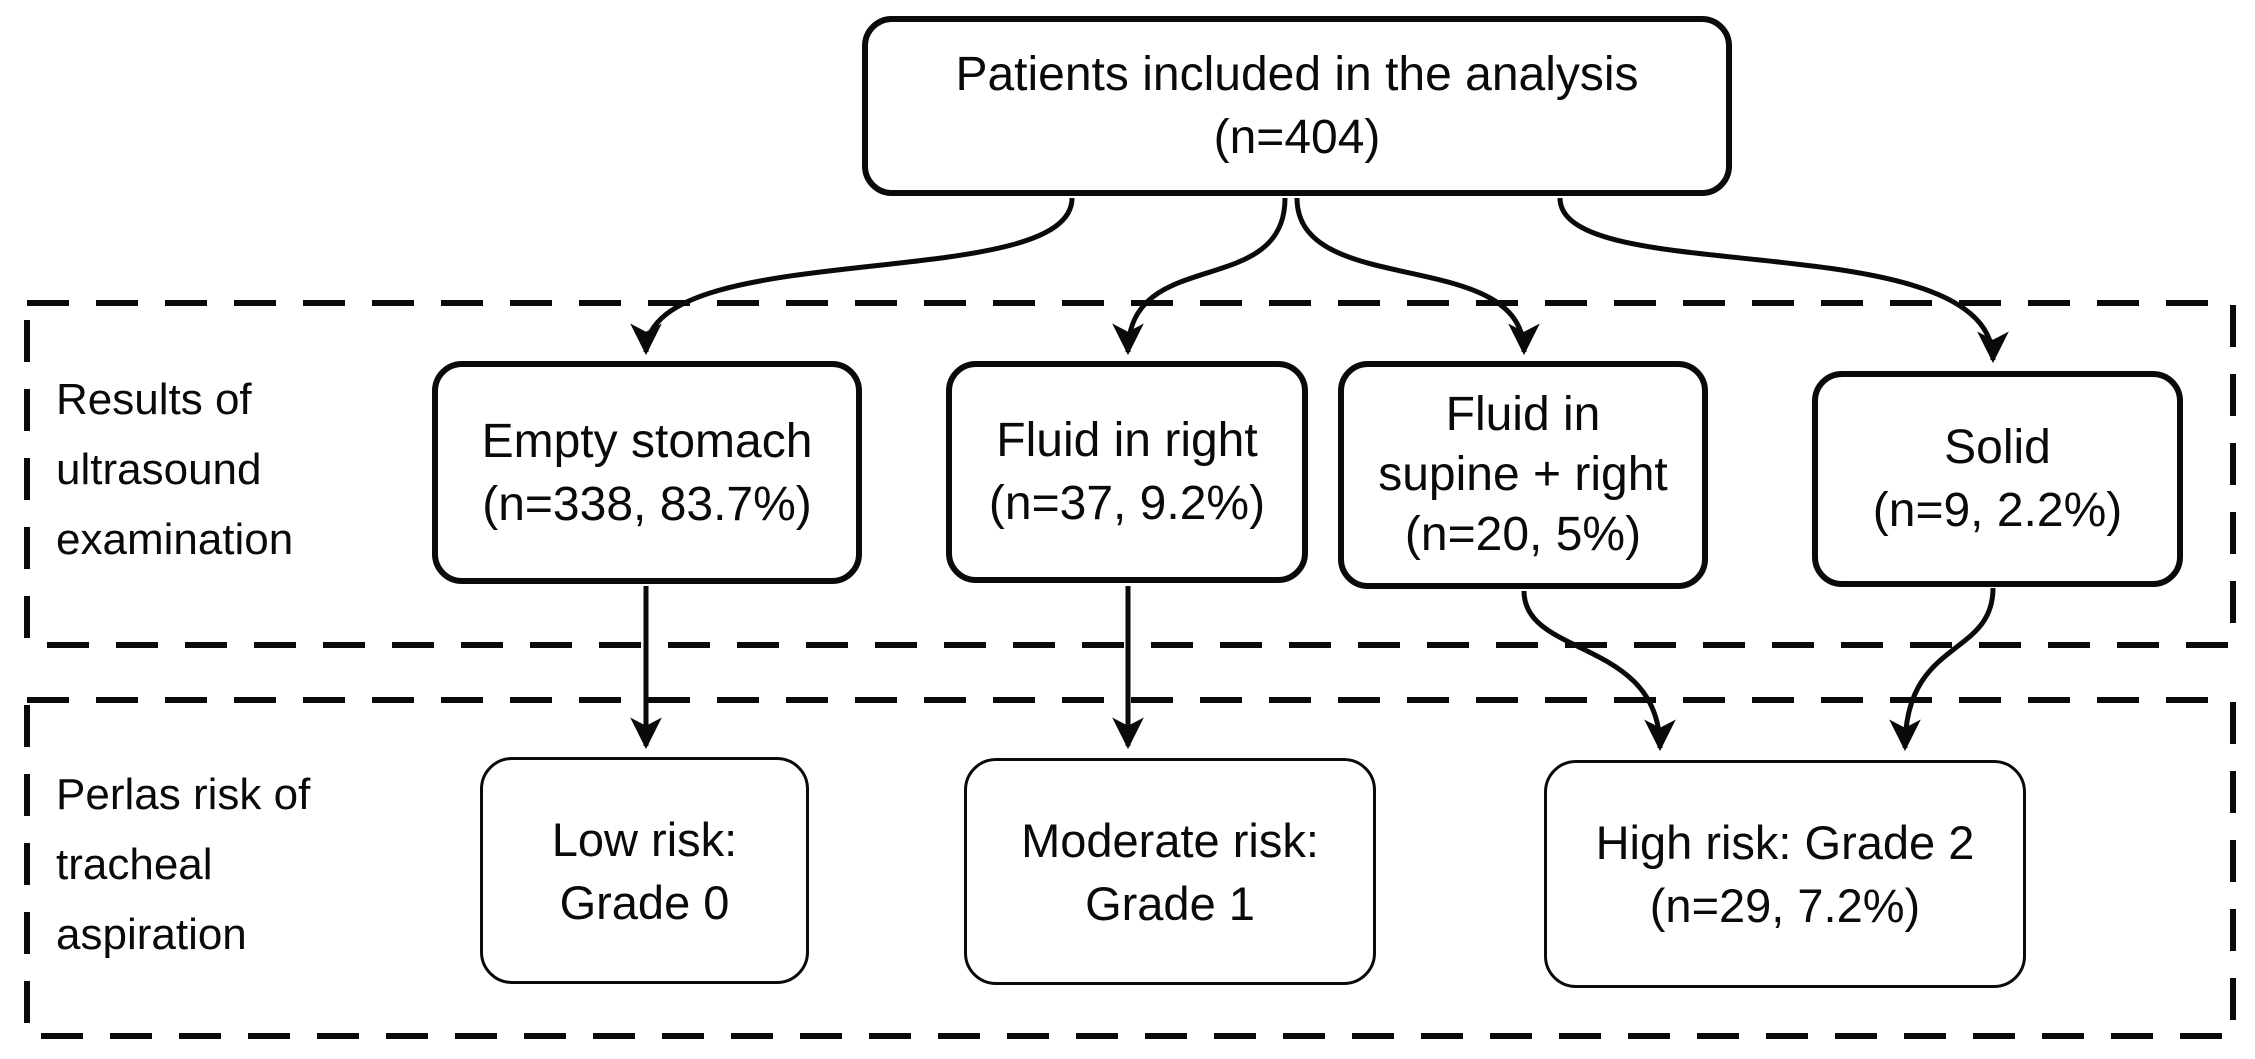  What do you see at coordinates (1942, 669) in the screenshot?
I see `arrow-solid-to-high-risk` at bounding box center [1942, 669].